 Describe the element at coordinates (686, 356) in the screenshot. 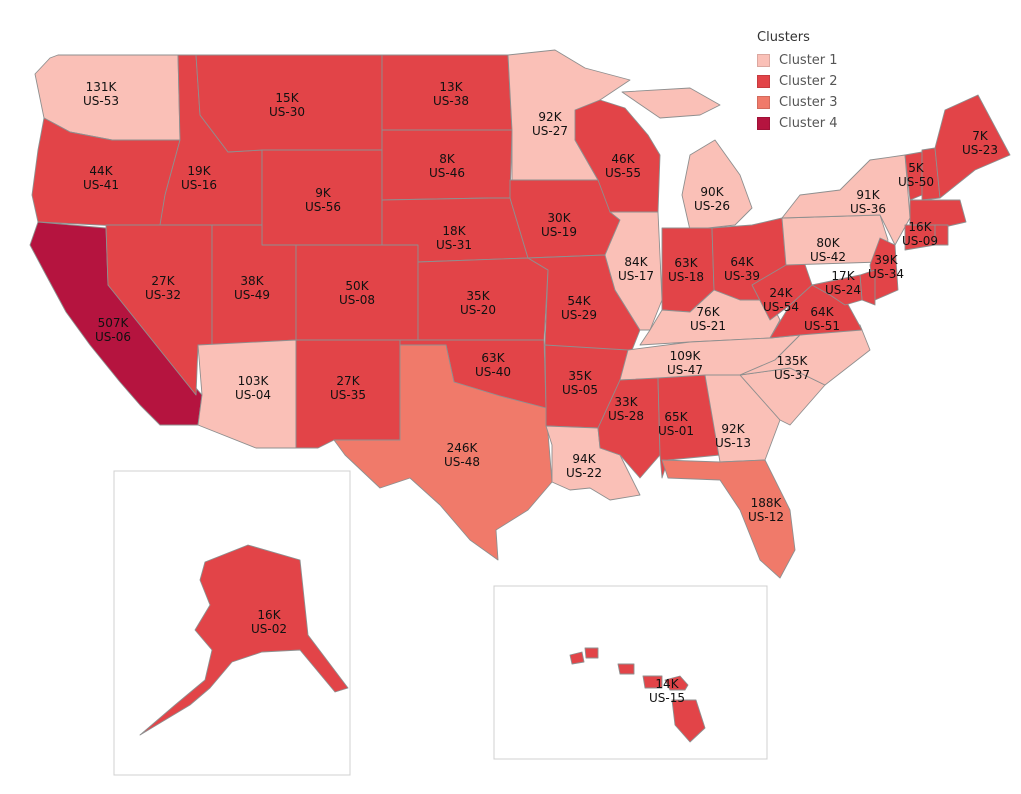

I see `state-value-label-tn: 109K` at that location.